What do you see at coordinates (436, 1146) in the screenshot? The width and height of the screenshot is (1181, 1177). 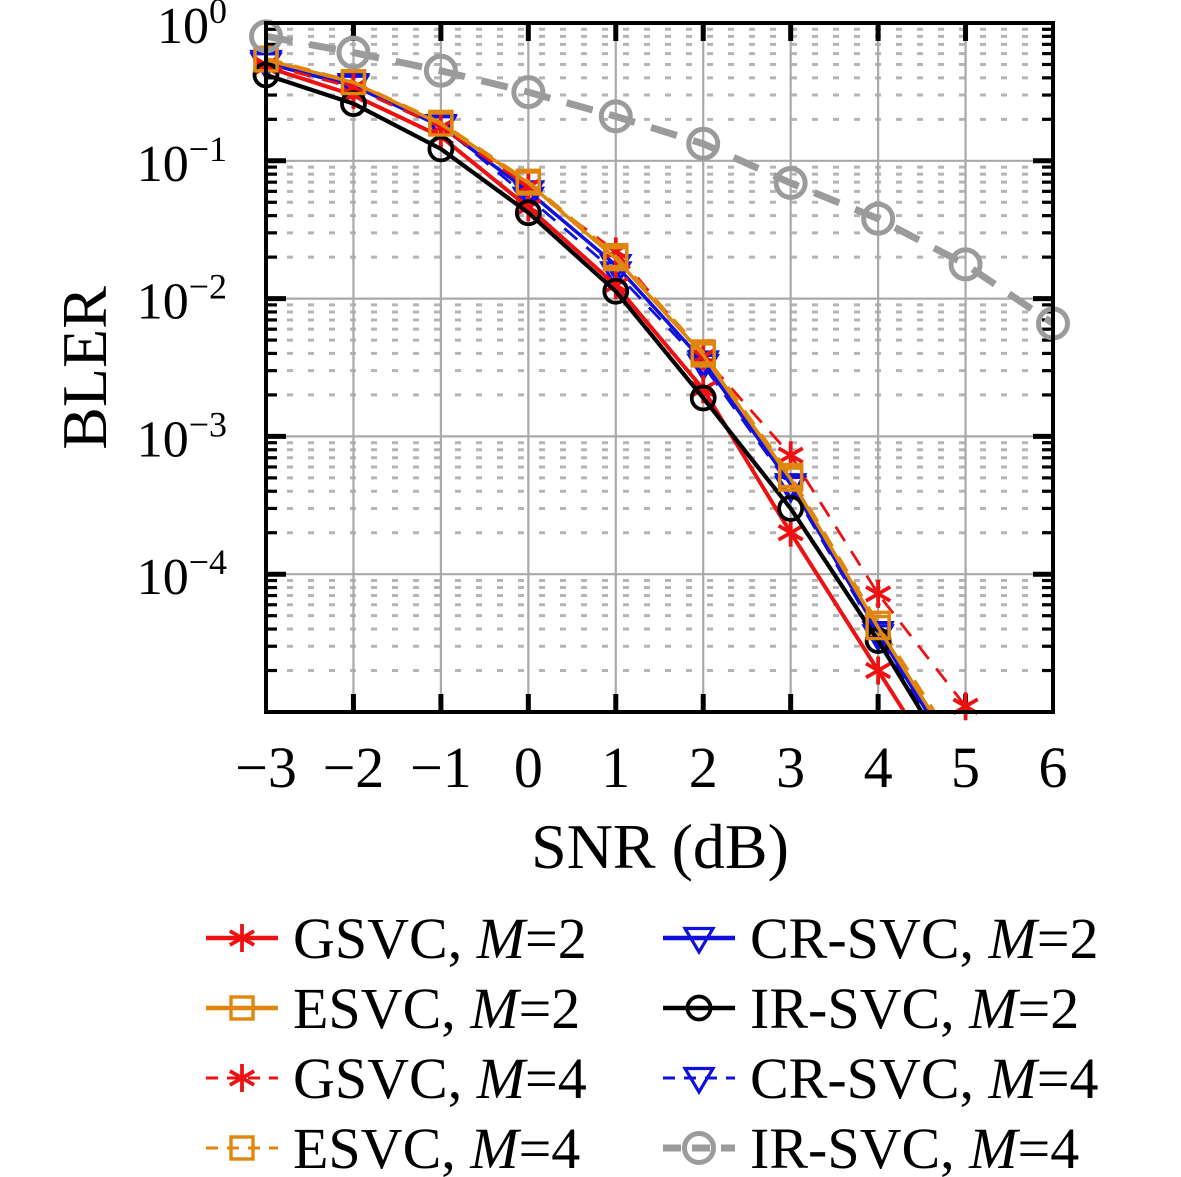 I see `legend-label: ESVC, M=4` at bounding box center [436, 1146].